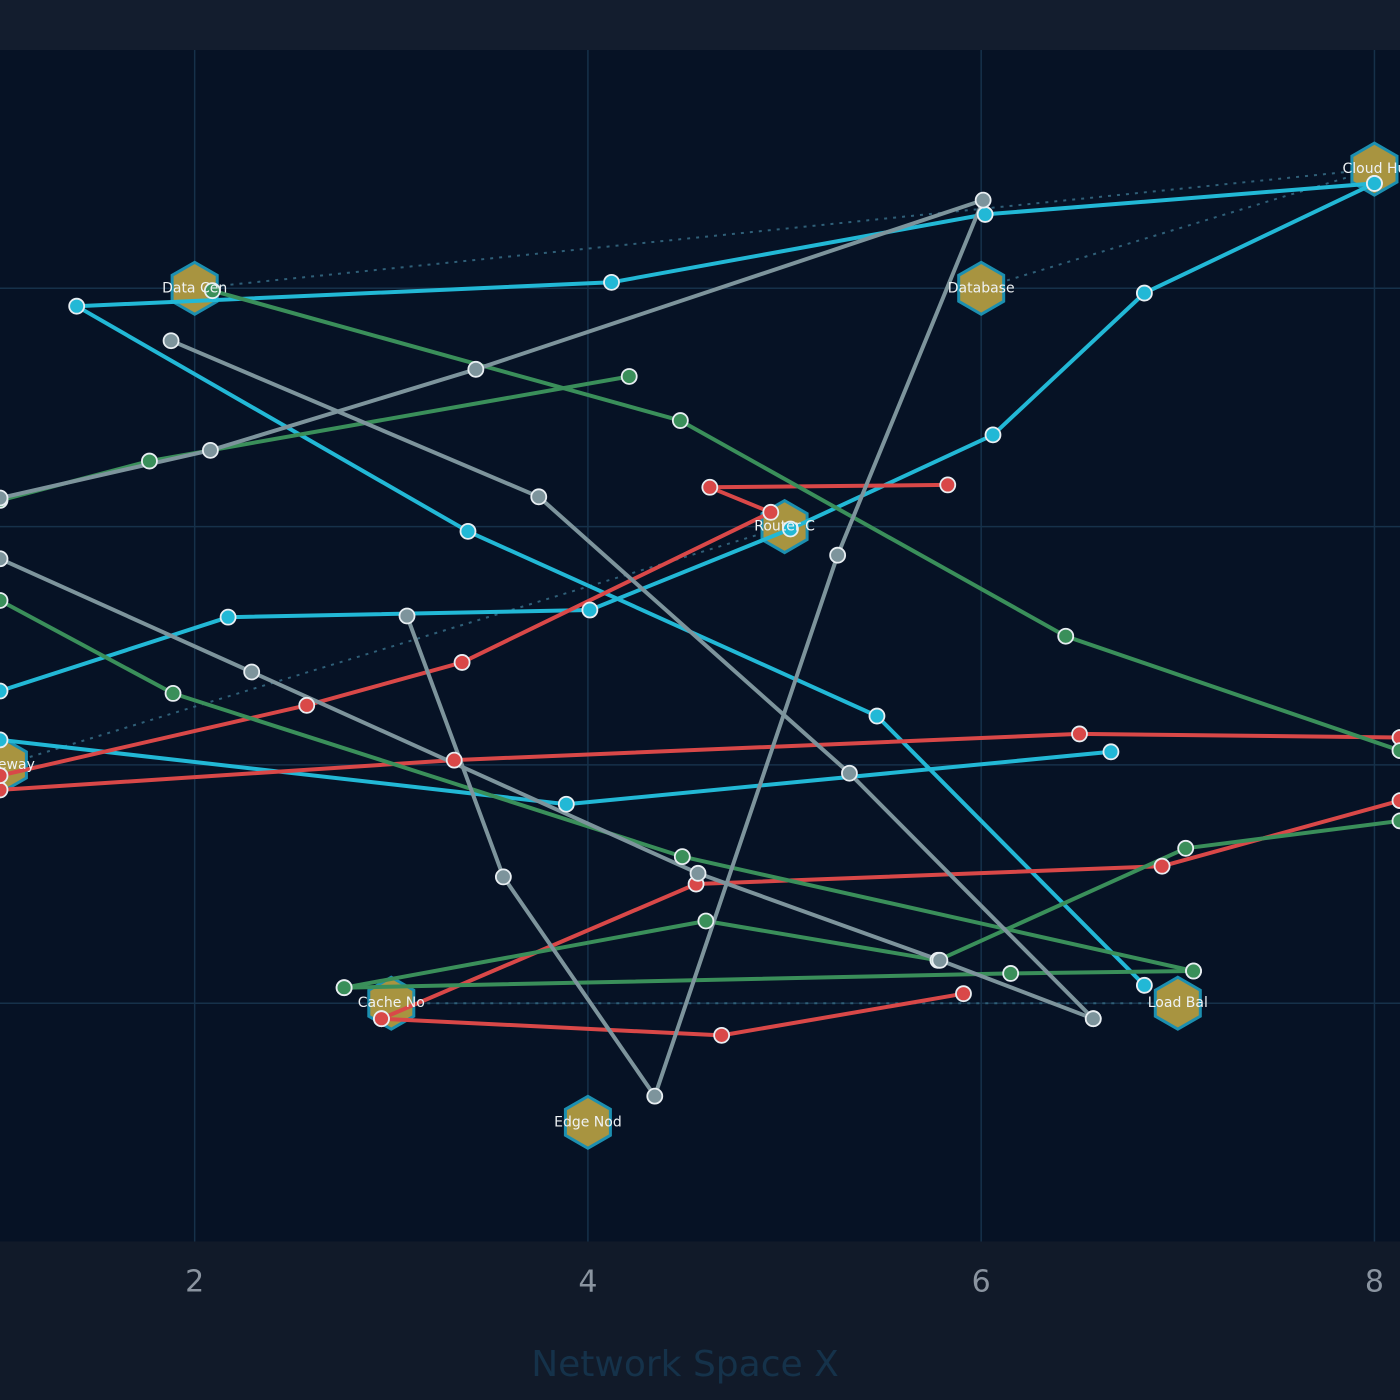 This screenshot has height=1400, width=1400. Describe the element at coordinates (700, 25) in the screenshot. I see `top-bar` at that location.